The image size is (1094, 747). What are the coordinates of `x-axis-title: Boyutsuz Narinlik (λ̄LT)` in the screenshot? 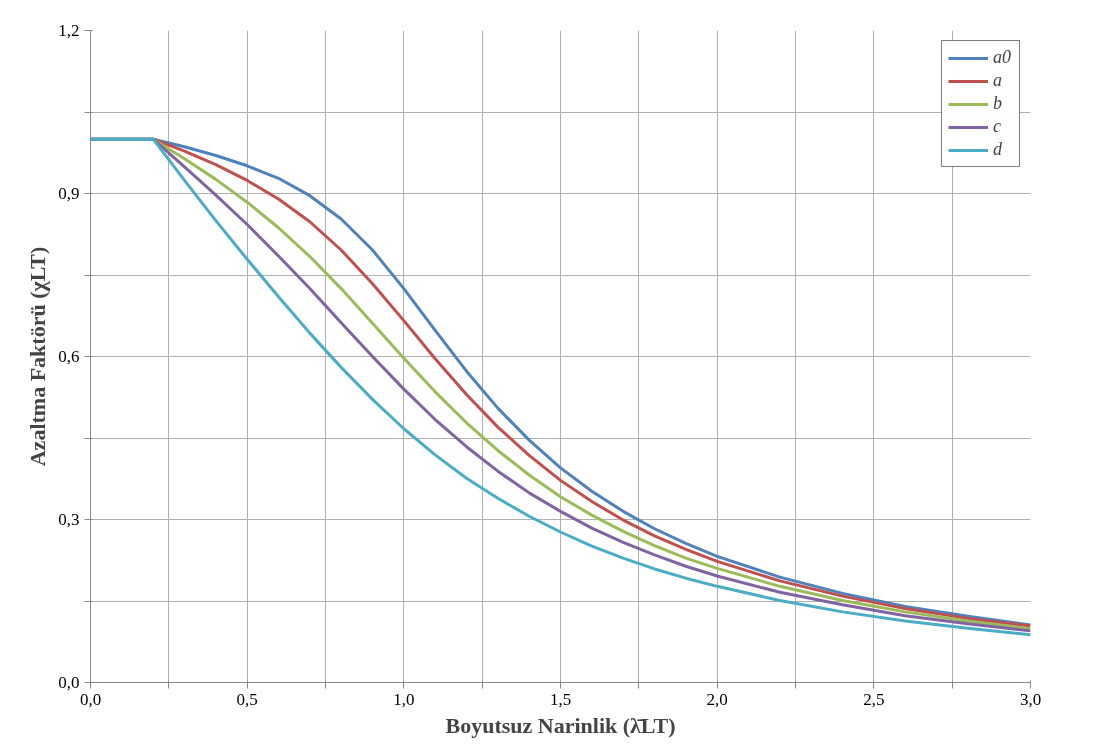 It's located at (560, 725).